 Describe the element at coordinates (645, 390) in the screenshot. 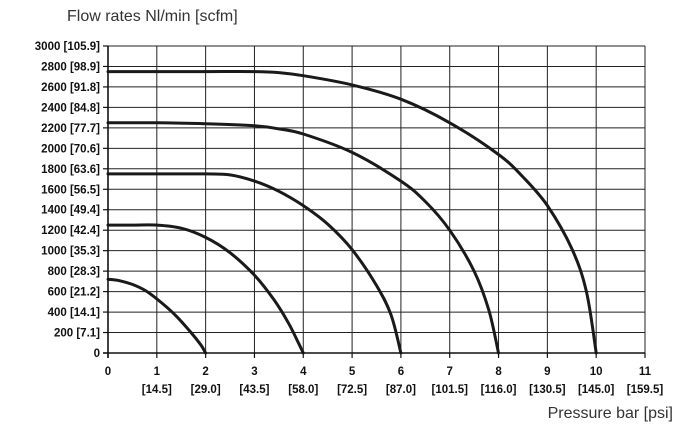

I see `x-tick-psi-label: [159.5]` at that location.